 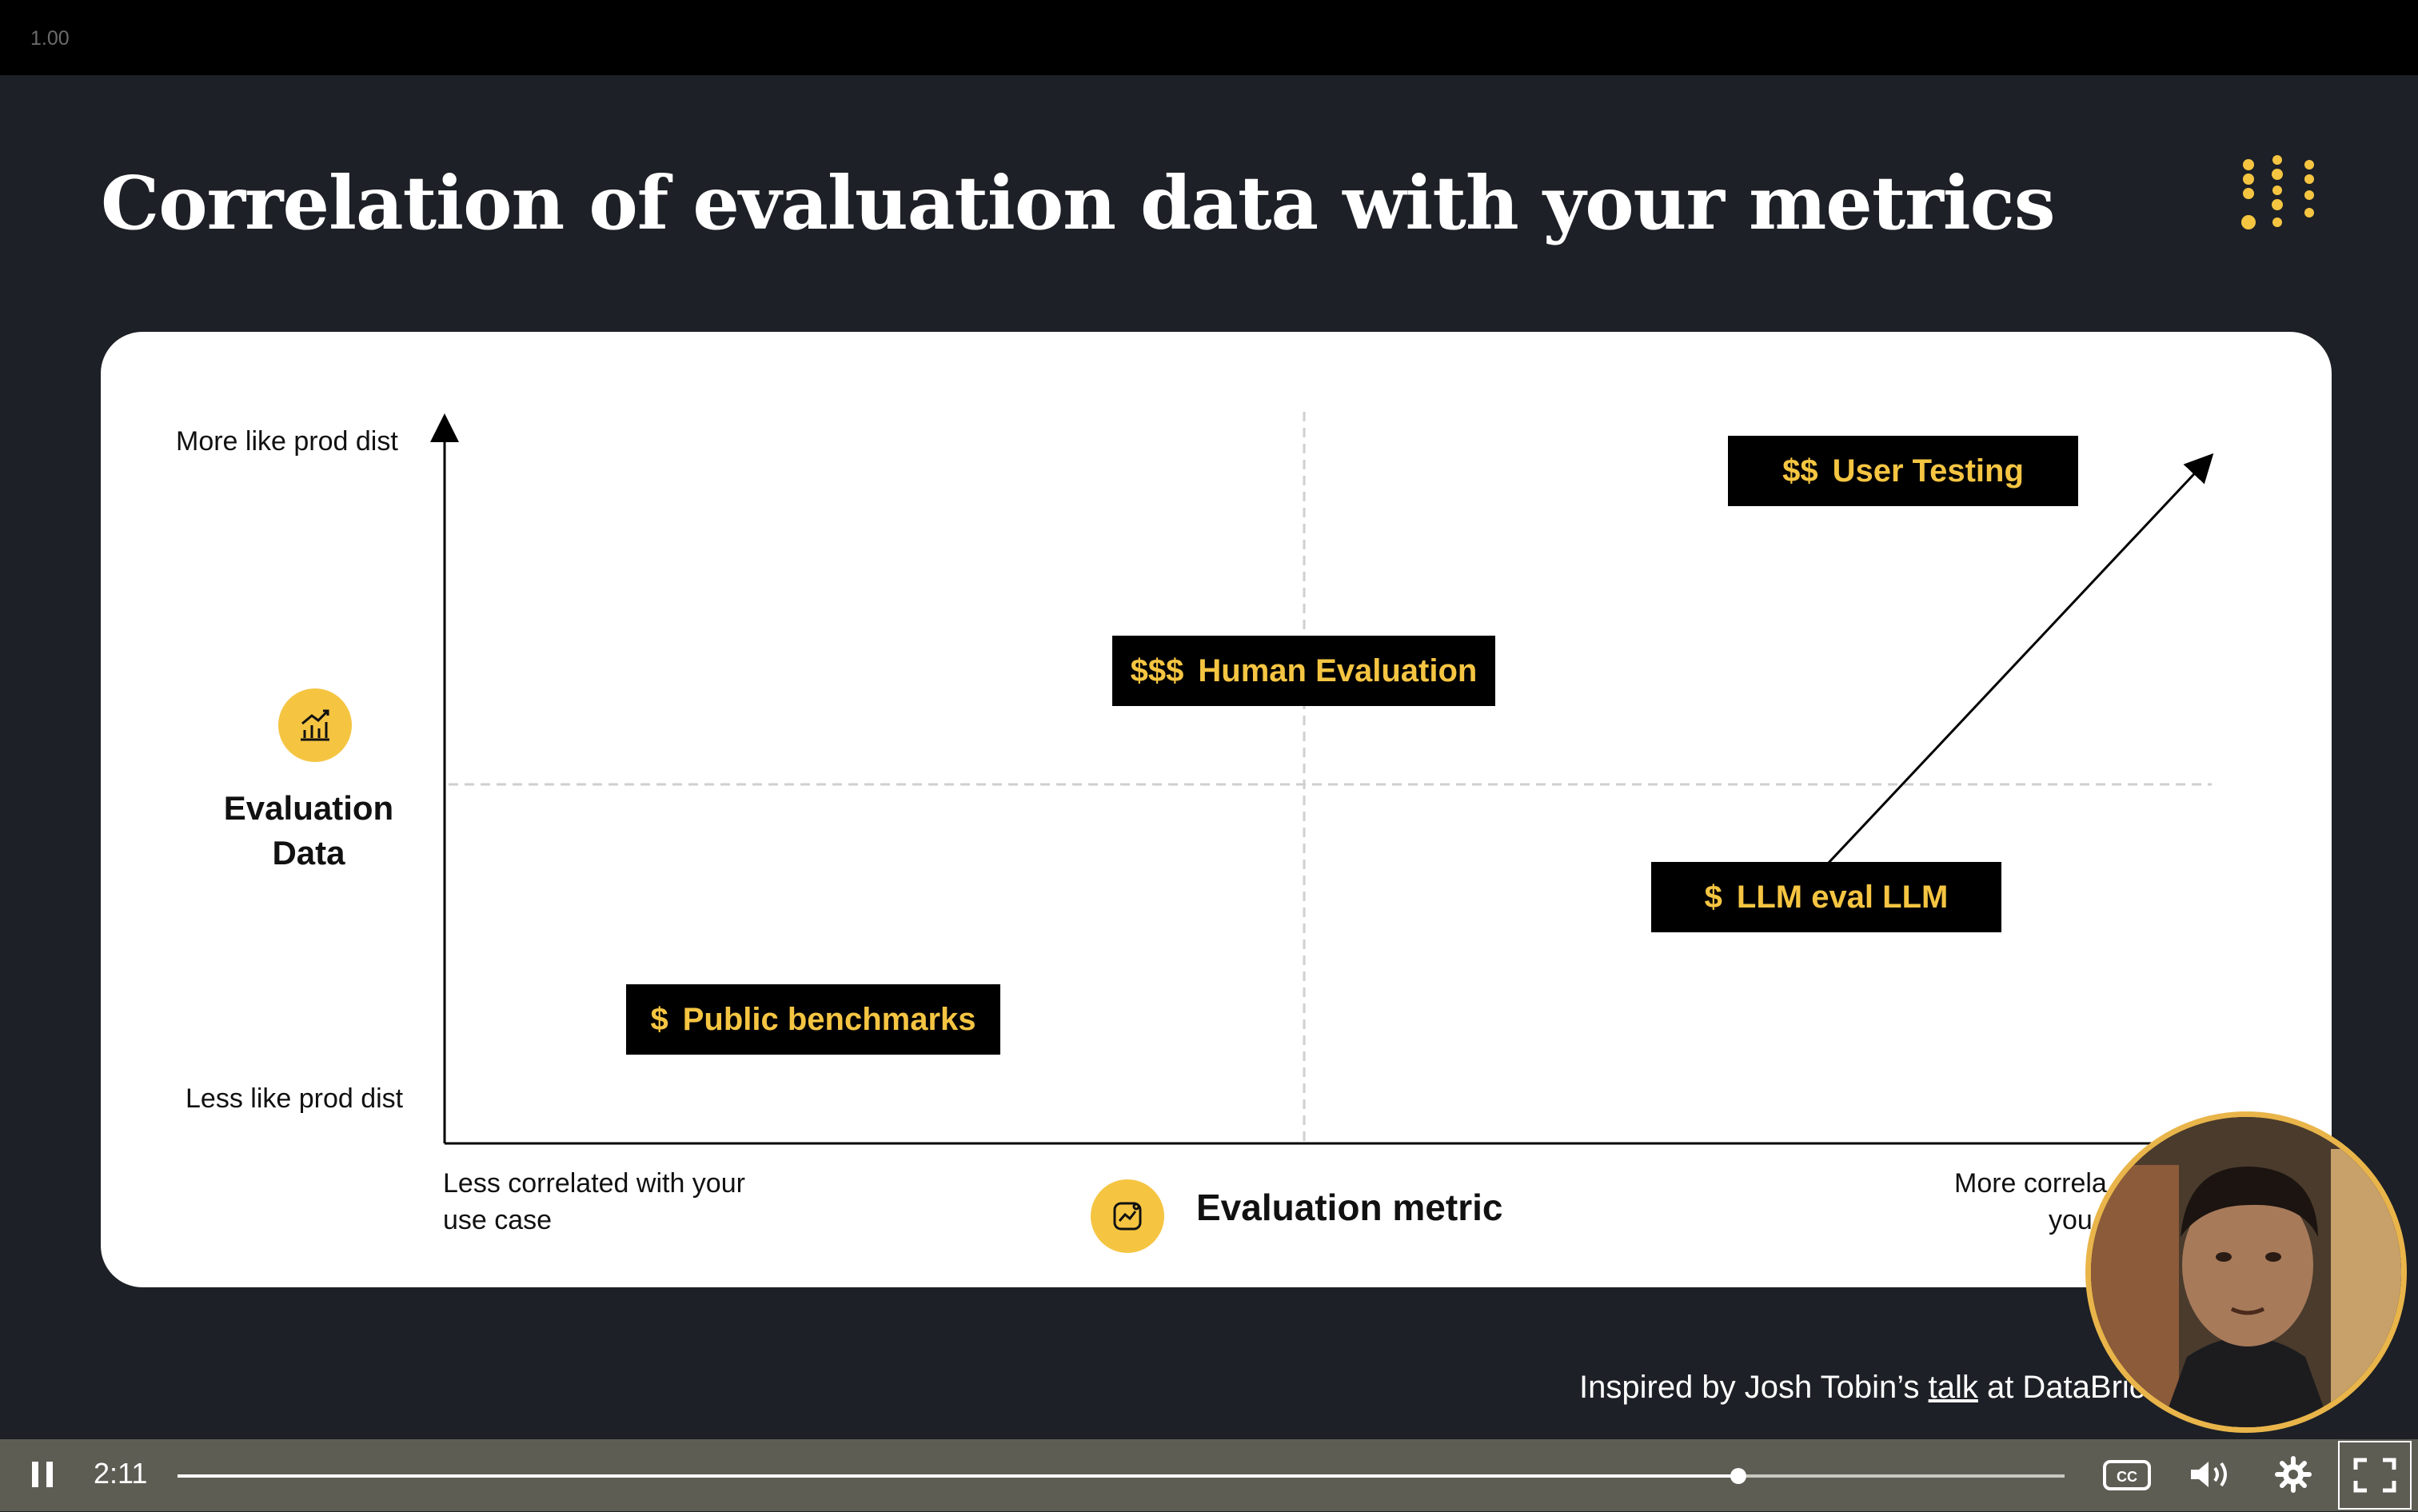 I want to click on captions-icon: CC, so click(x=2127, y=1474).